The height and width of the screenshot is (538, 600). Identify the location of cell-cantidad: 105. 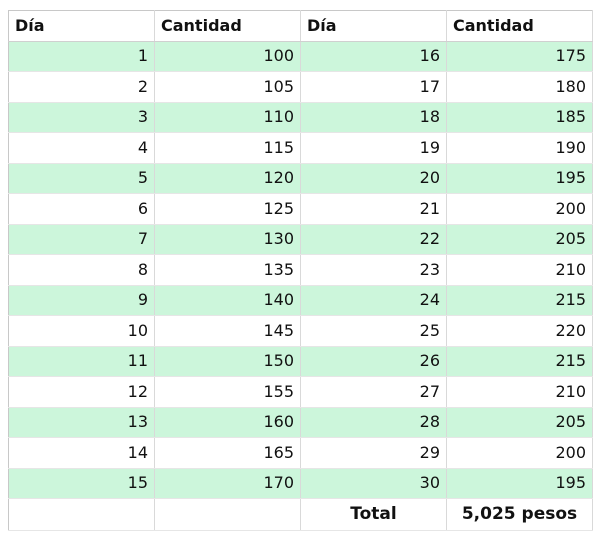
(227, 87).